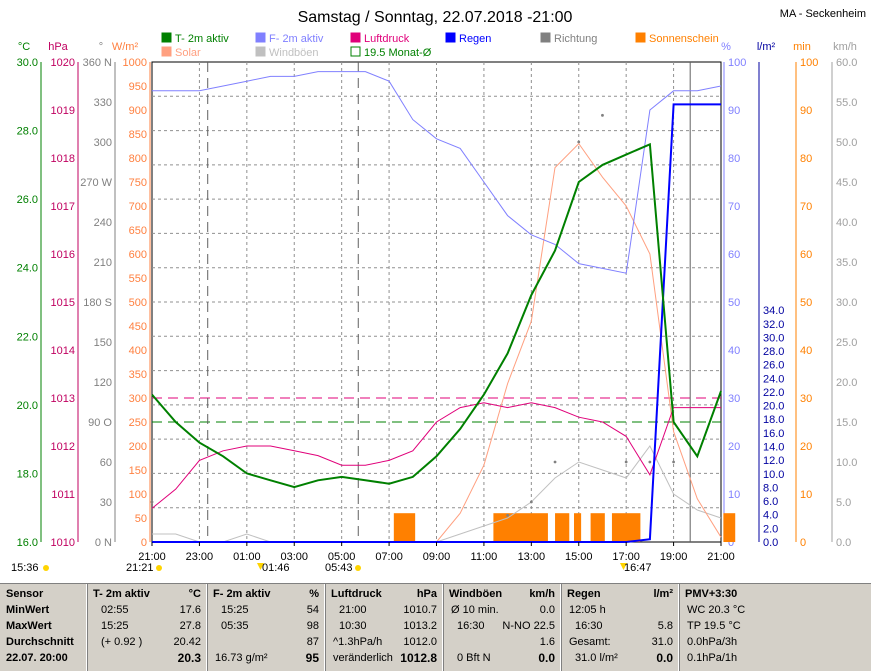 The image size is (871, 671). Describe the element at coordinates (138, 351) in the screenshot. I see `left-axis-tick: 400` at that location.